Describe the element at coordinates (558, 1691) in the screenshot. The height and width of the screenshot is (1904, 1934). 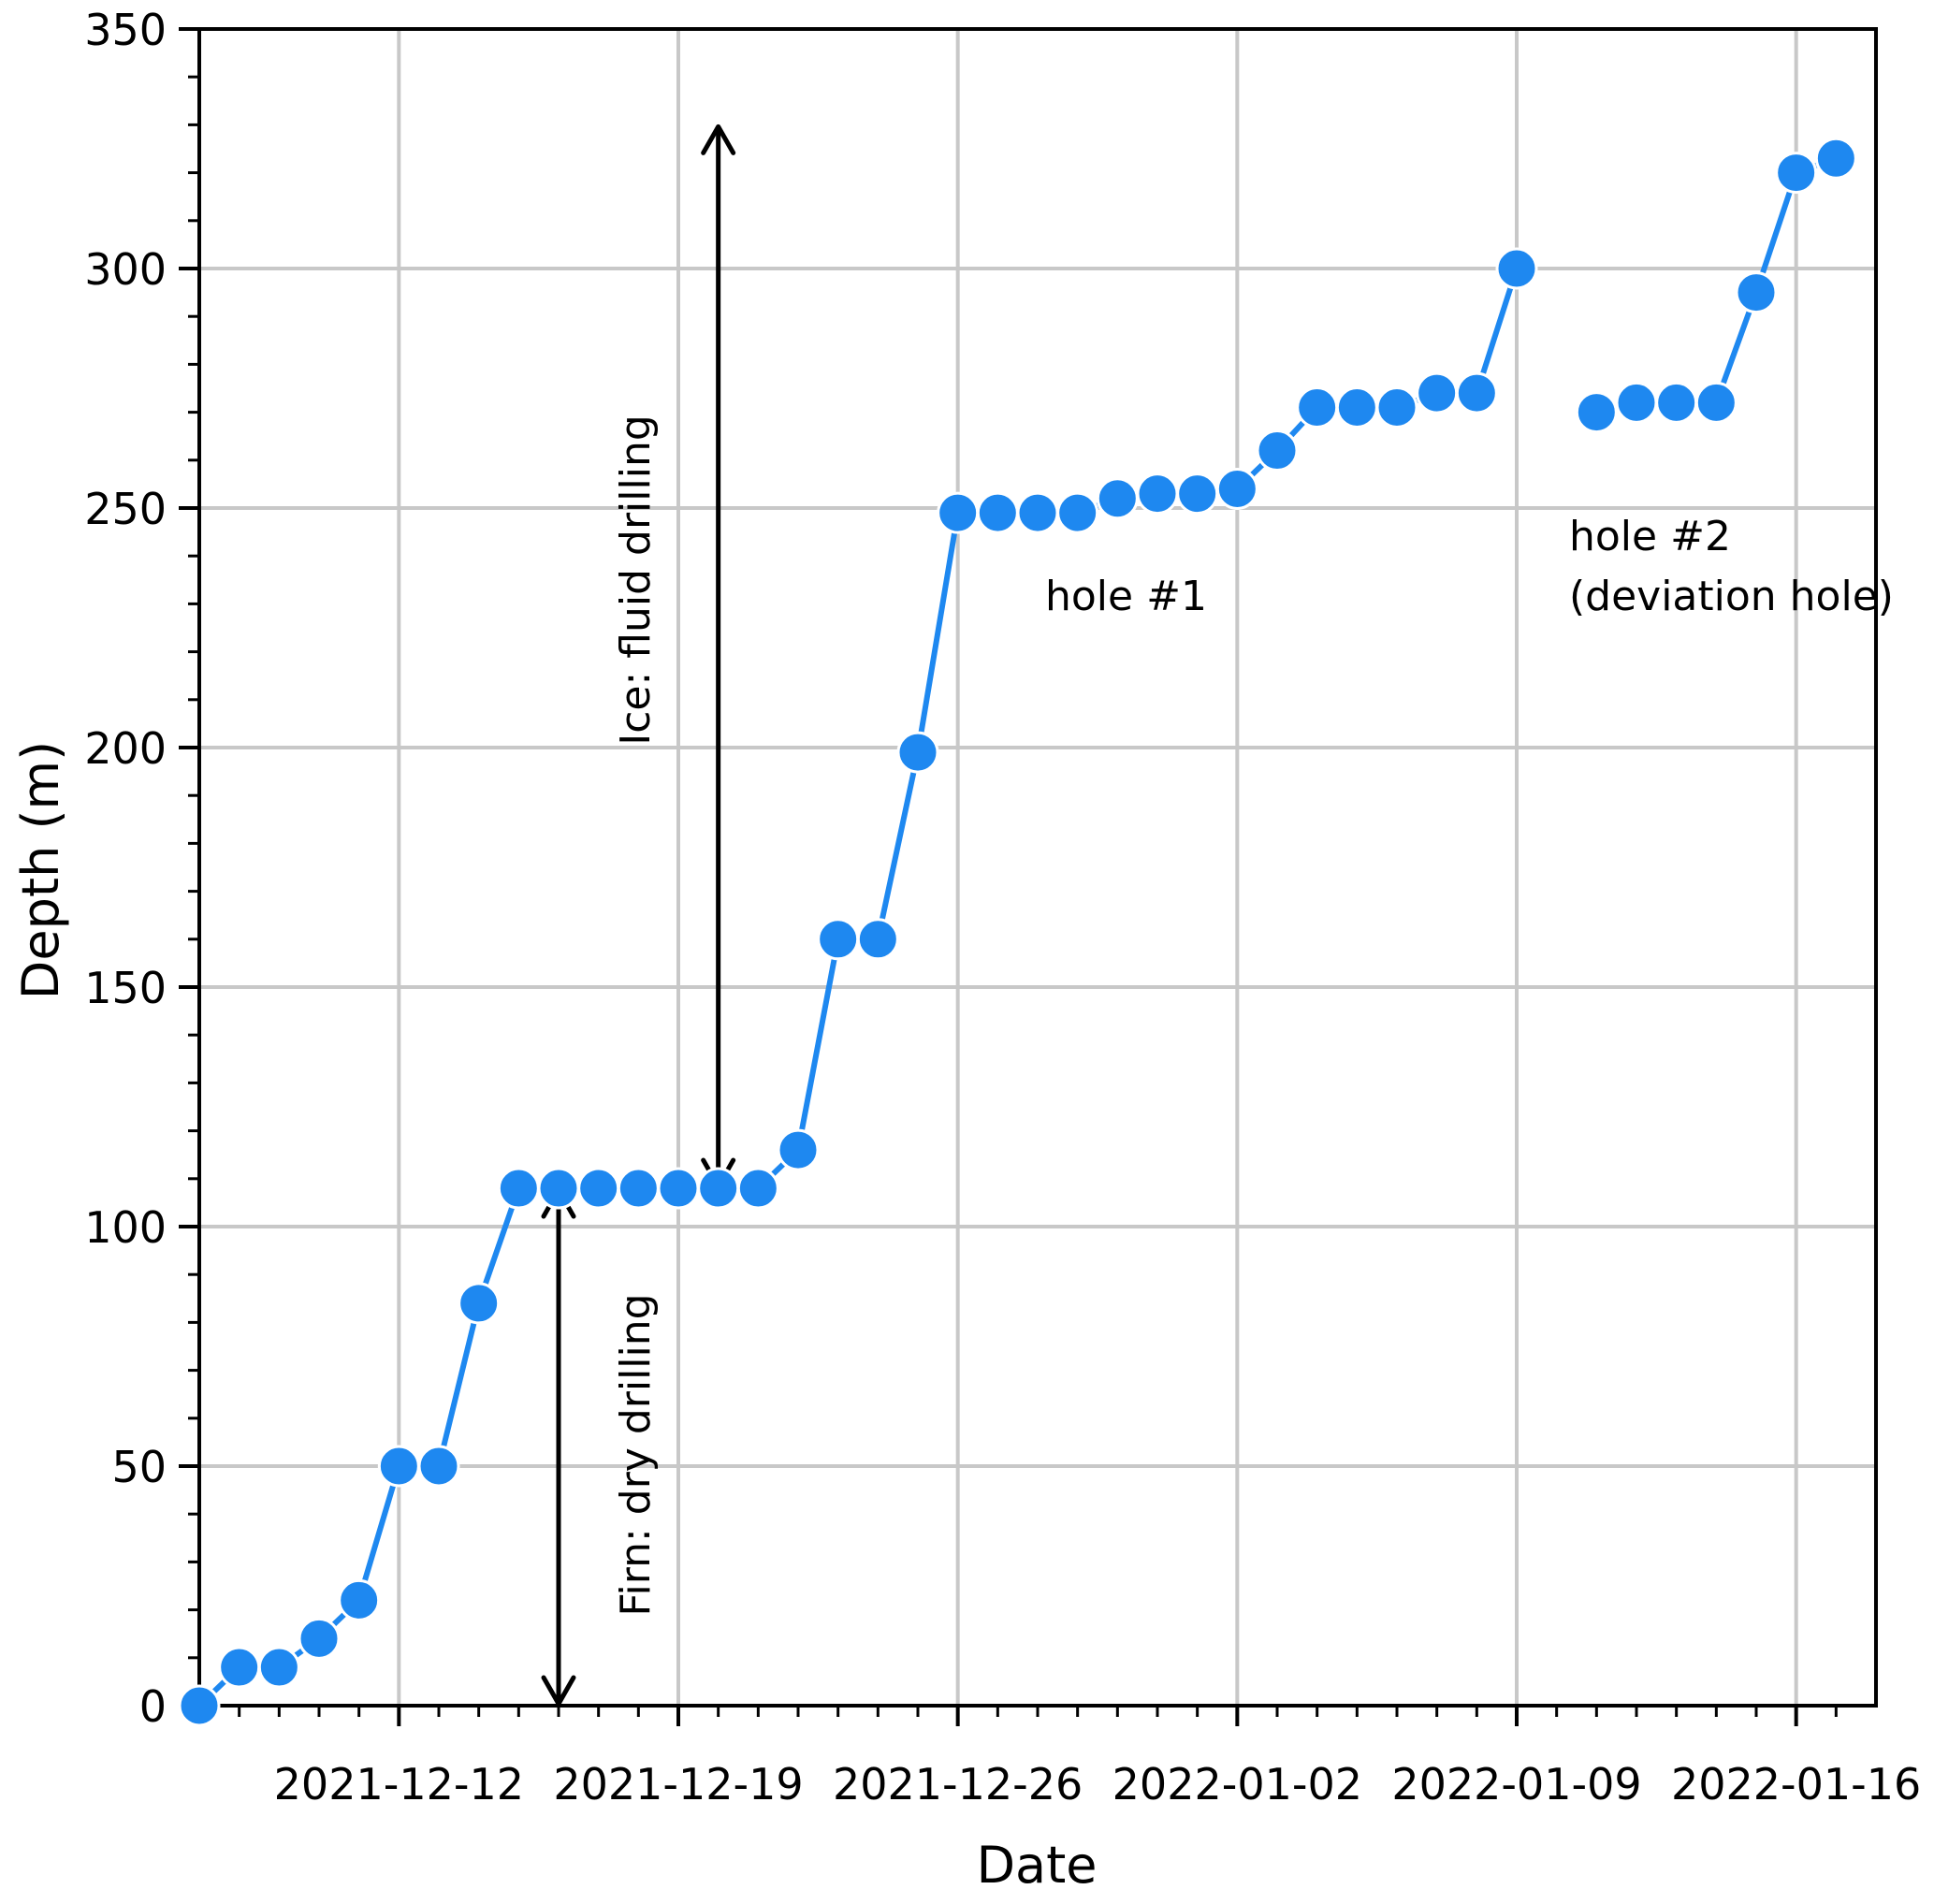
I see `arrow-head-down` at that location.